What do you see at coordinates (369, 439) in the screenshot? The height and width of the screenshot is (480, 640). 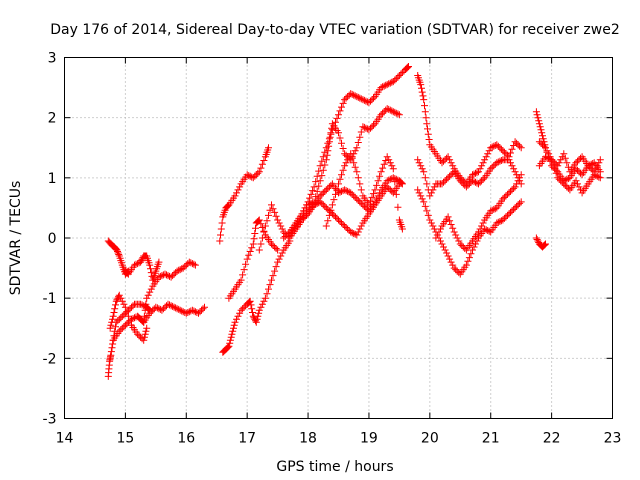 I see `x-tick-label: 19` at bounding box center [369, 439].